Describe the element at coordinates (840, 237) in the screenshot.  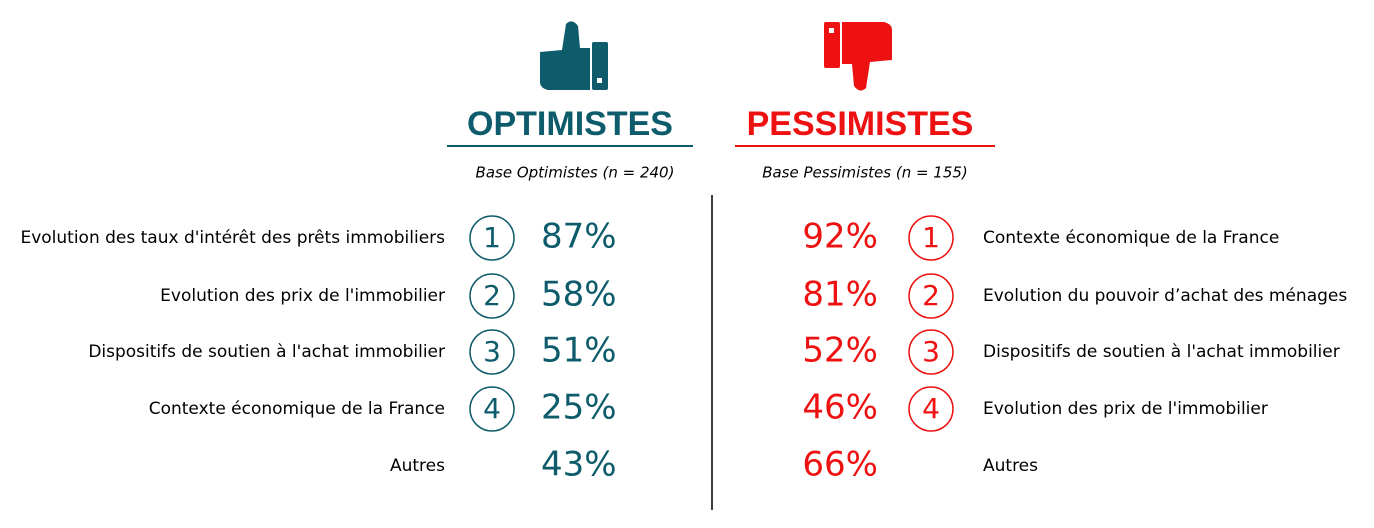
I see `item-value: 92%` at that location.